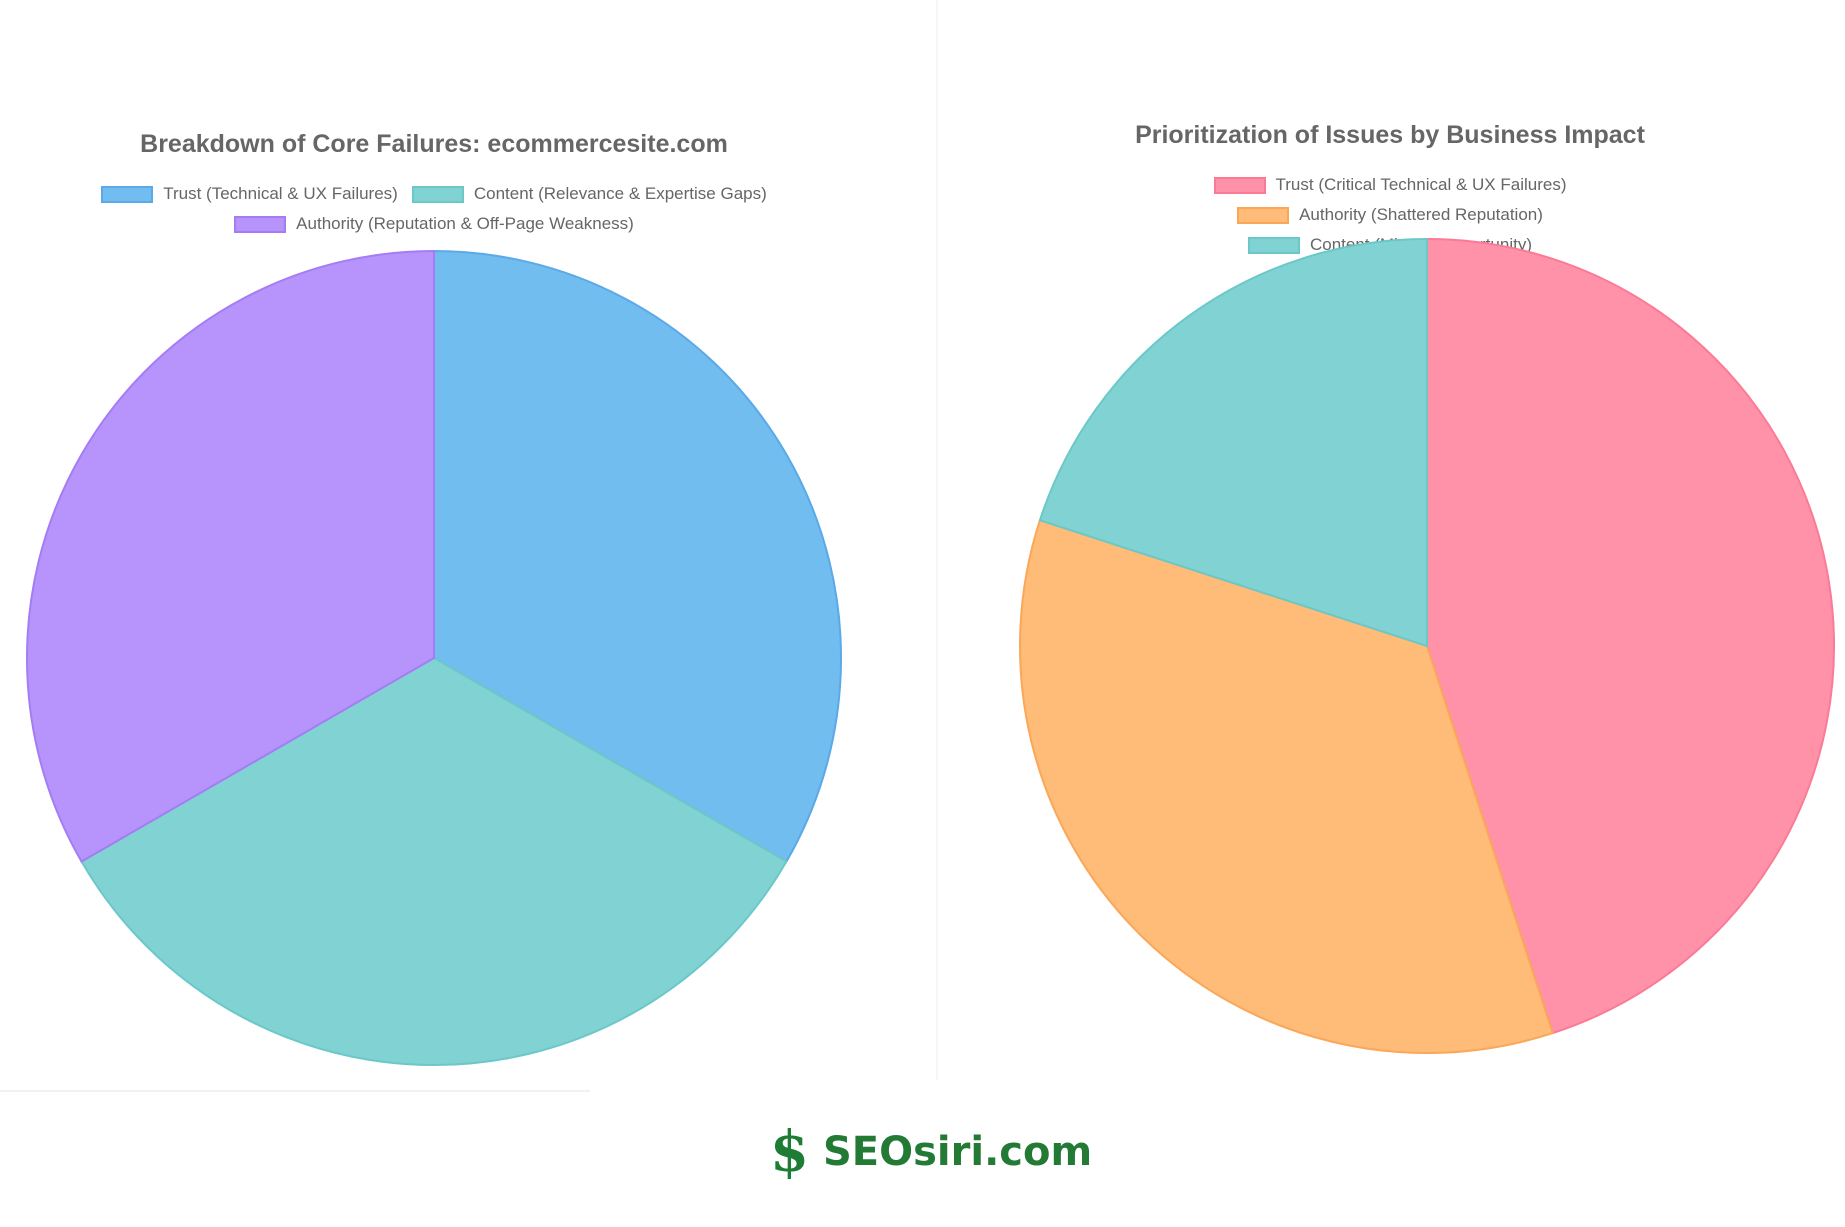 The height and width of the screenshot is (1227, 1845). I want to click on legend-item-content: Content (Relevance & Expertise Gaps), so click(589, 194).